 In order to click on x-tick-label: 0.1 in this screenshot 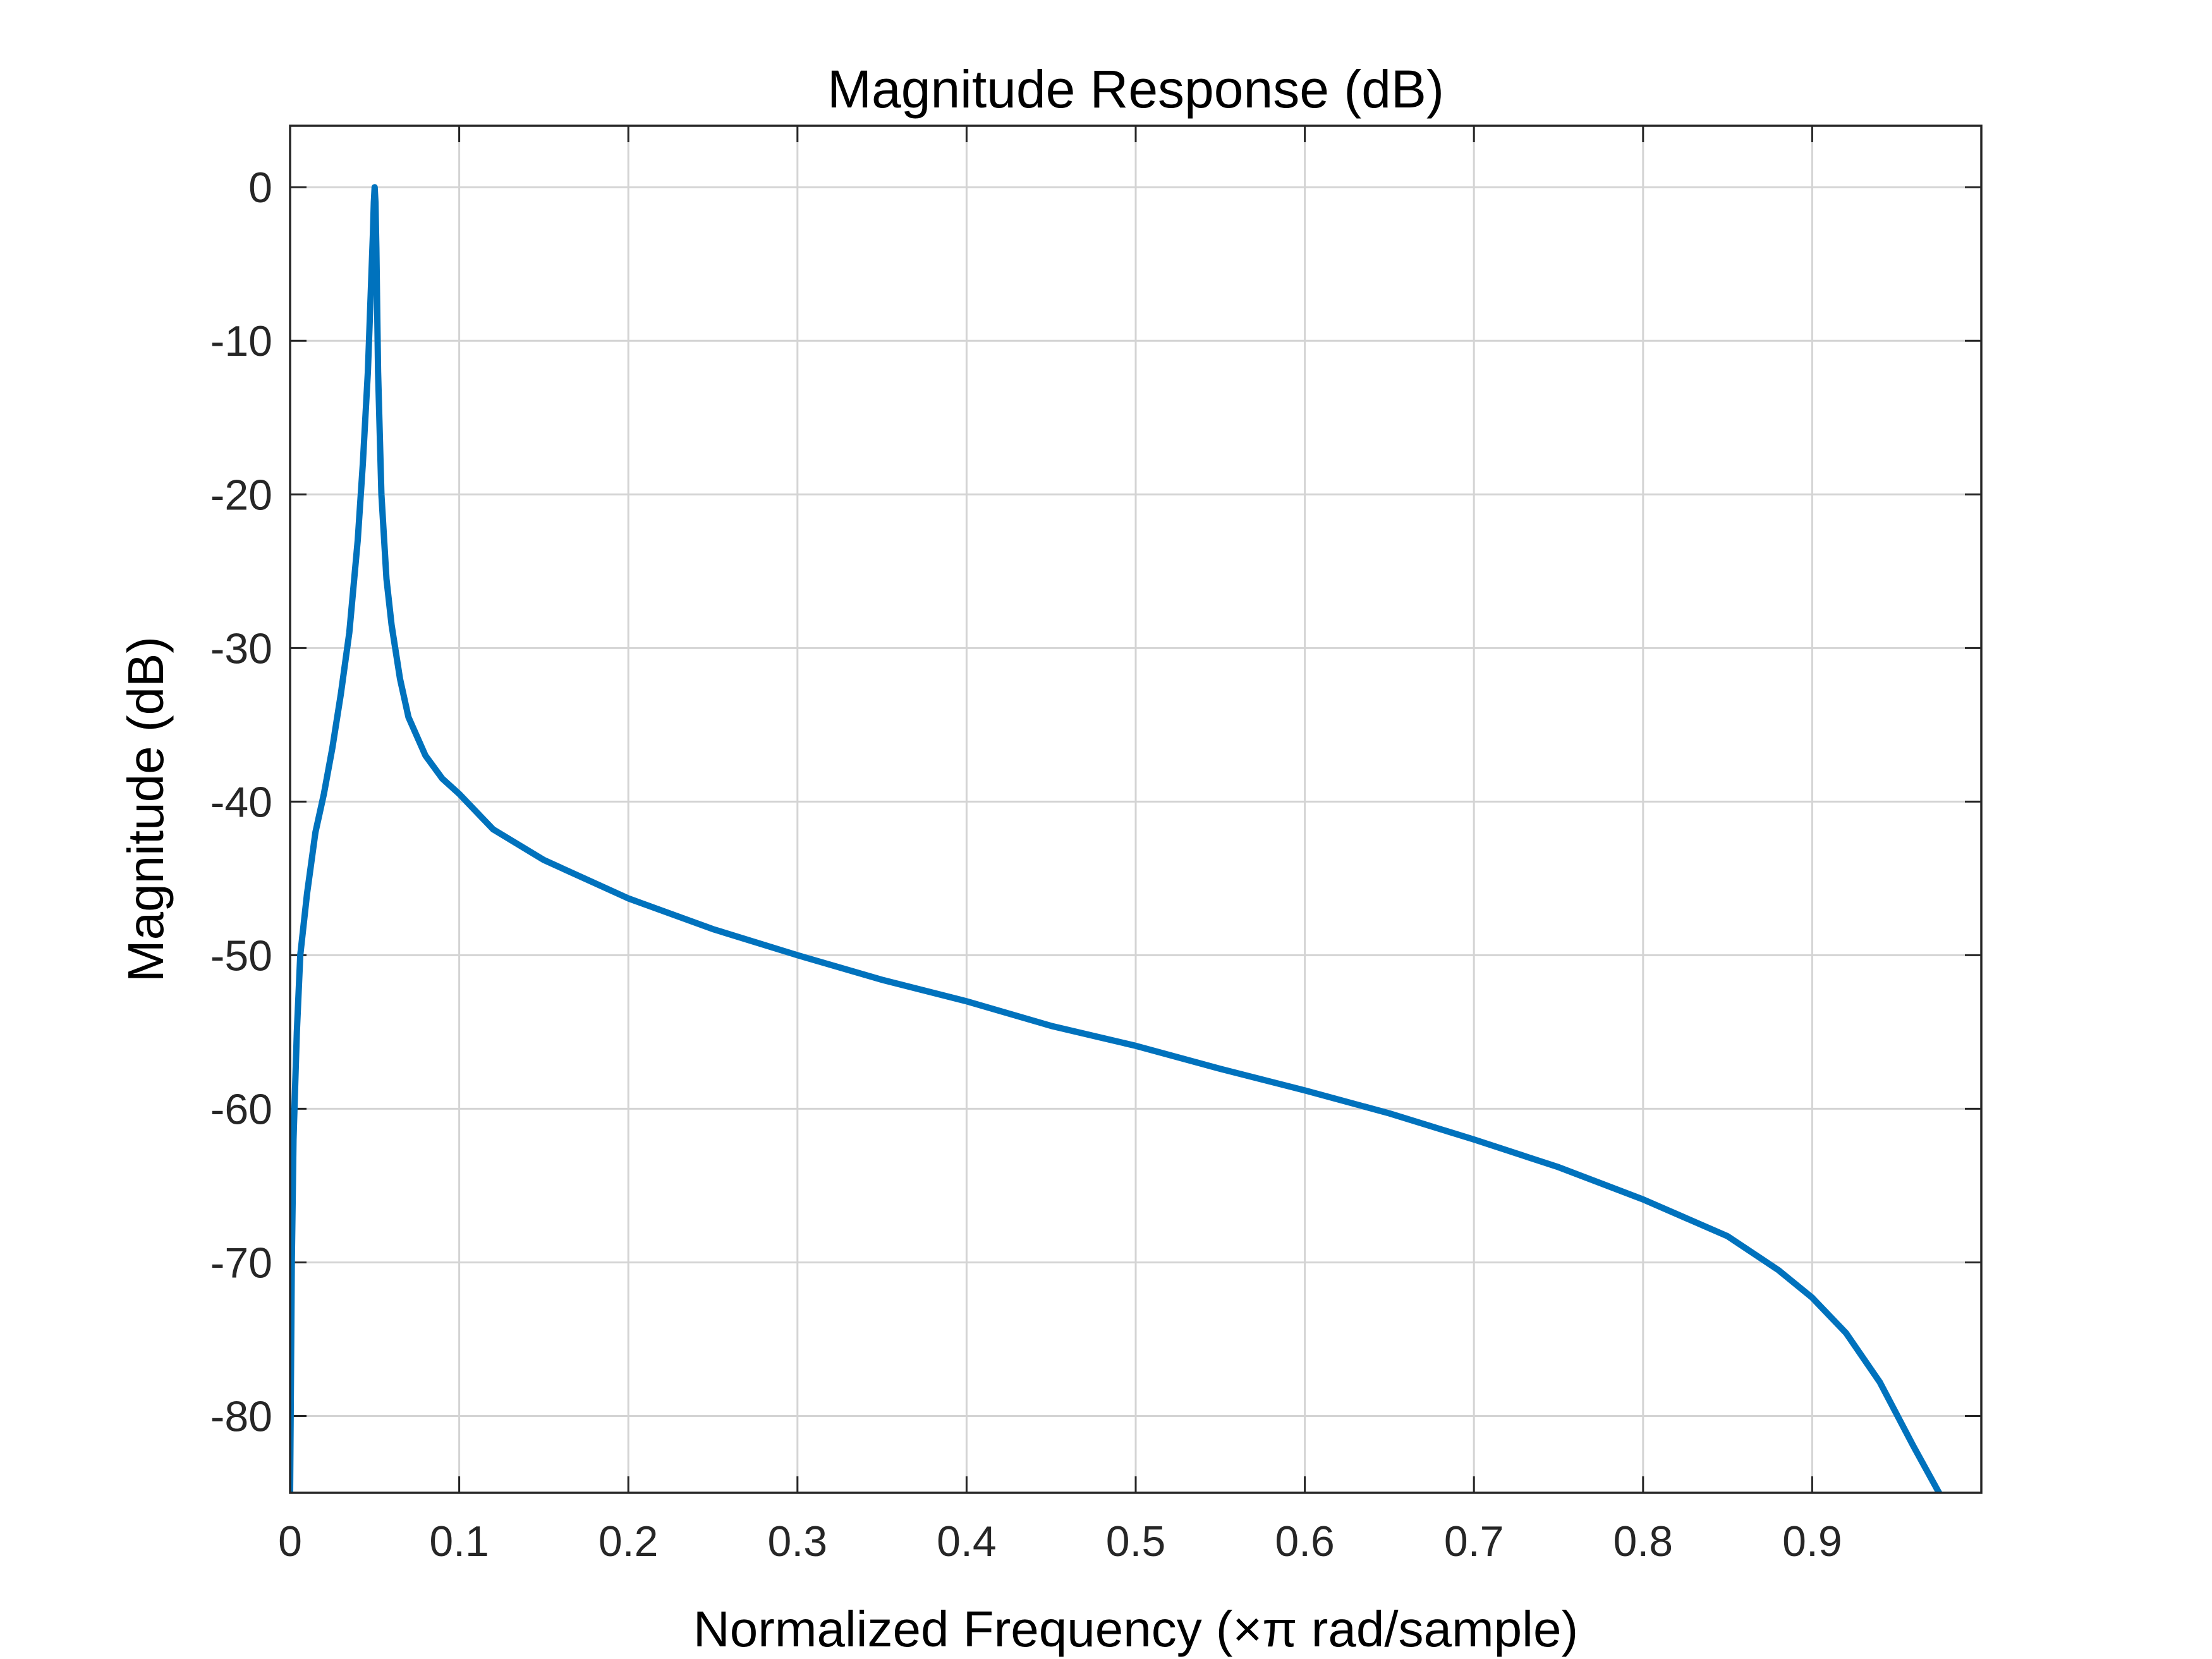, I will do `click(459, 1541)`.